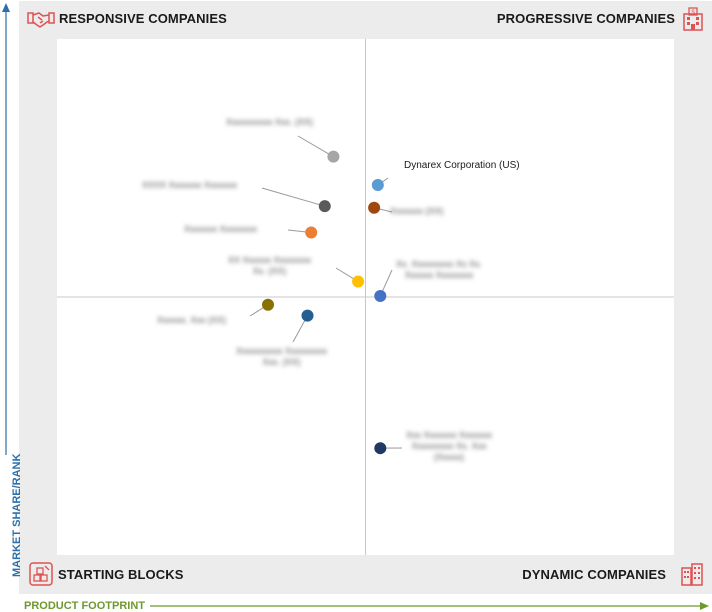 The height and width of the screenshot is (612, 712). What do you see at coordinates (417, 211) in the screenshot?
I see `blurred-label-3: Xxxxxxx (XX)` at bounding box center [417, 211].